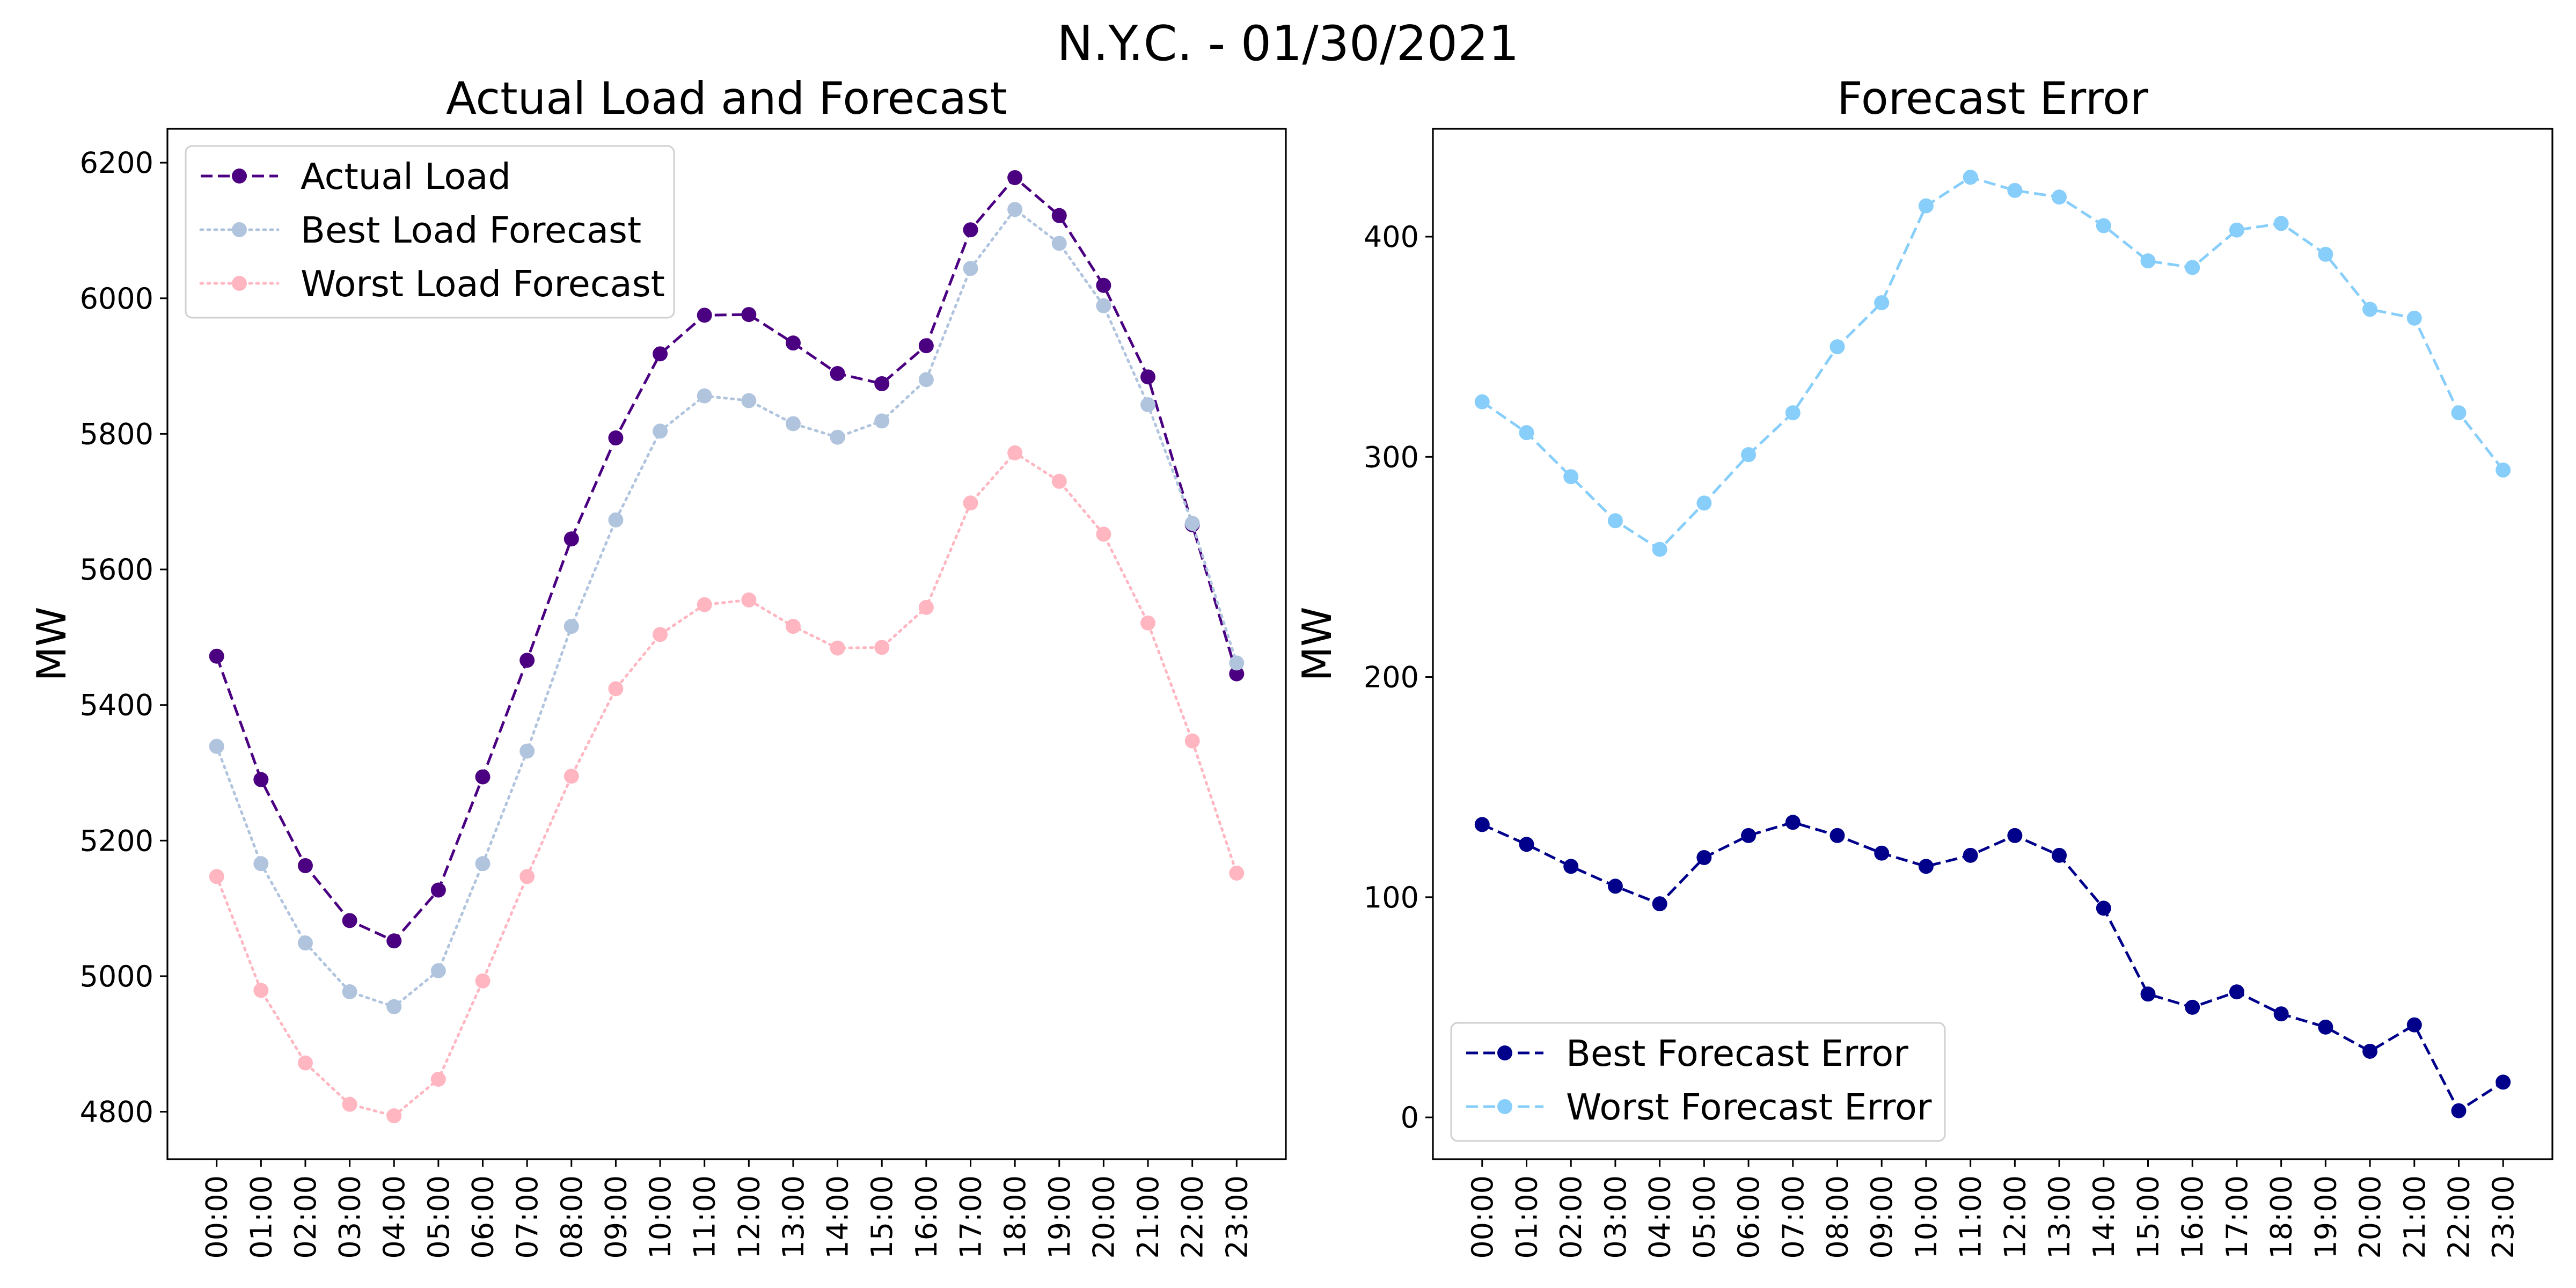  Describe the element at coordinates (1992, 967) in the screenshot. I see `series-line-best-forecast-error` at that location.